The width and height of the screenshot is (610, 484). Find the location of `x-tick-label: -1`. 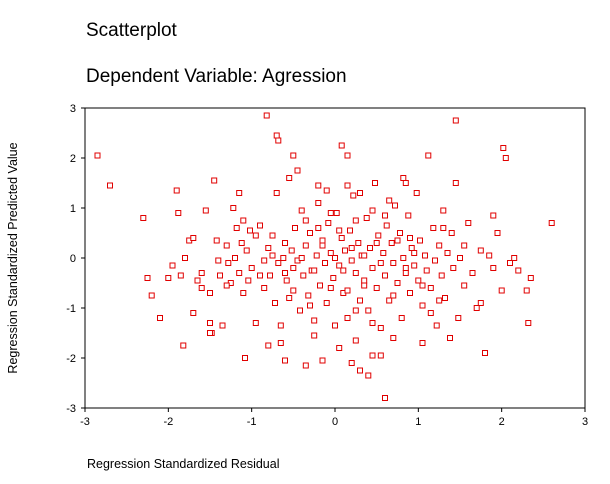

x-tick-label: -1 is located at coordinates (252, 422).